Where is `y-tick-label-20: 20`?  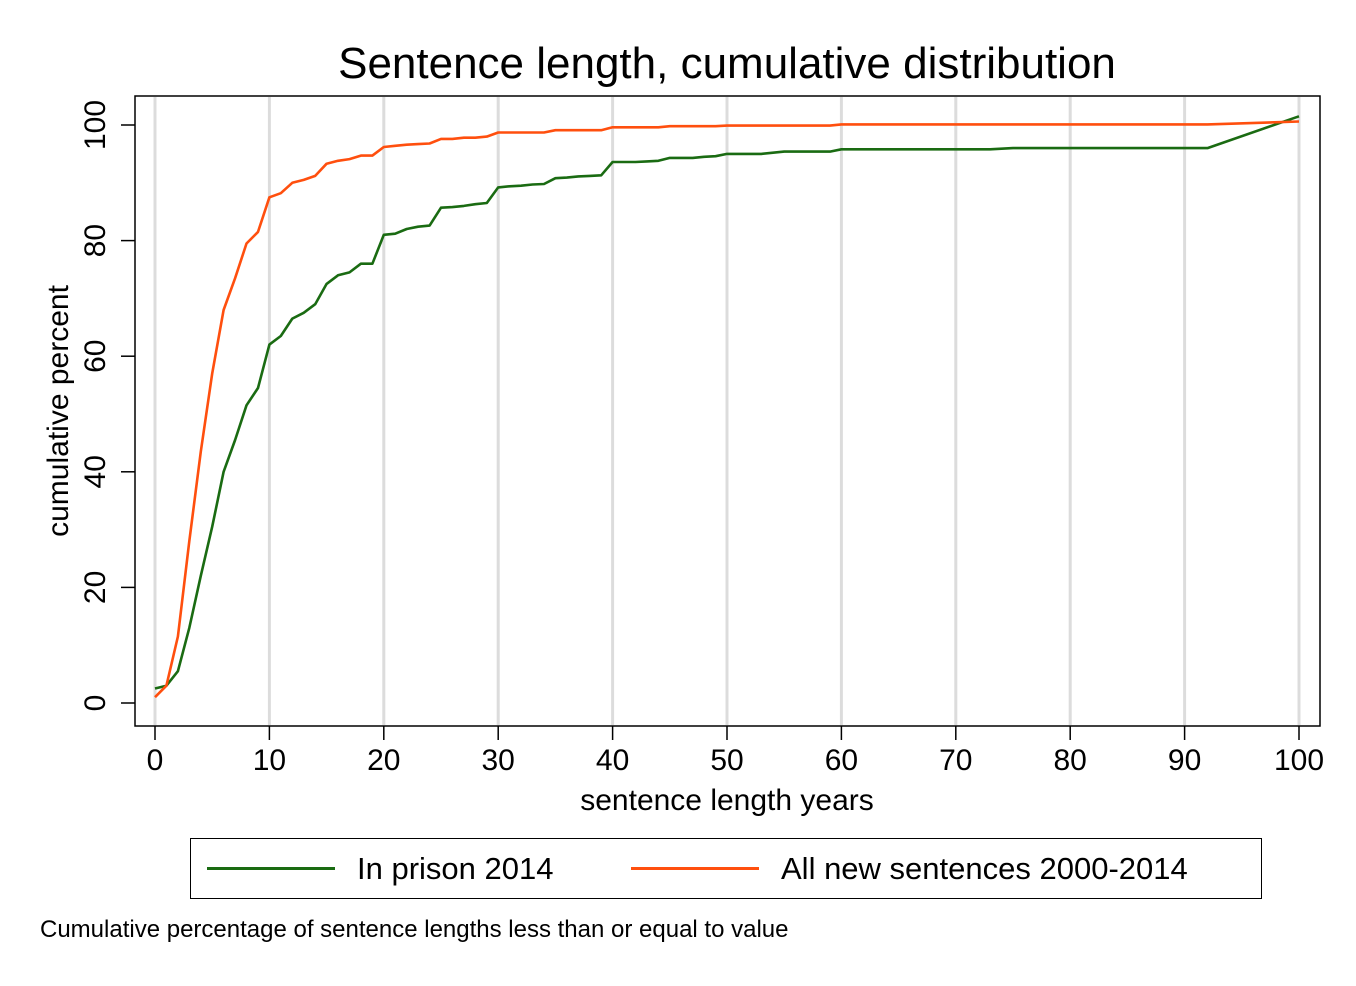
y-tick-label-20: 20 is located at coordinates (95, 587).